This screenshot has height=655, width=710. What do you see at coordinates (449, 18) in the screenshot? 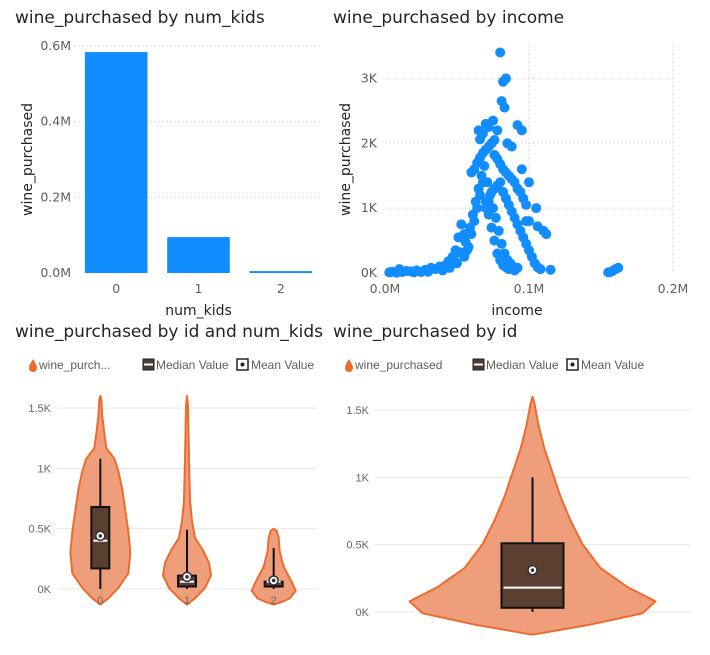
I see `chart-title: wine_purchased by income` at bounding box center [449, 18].